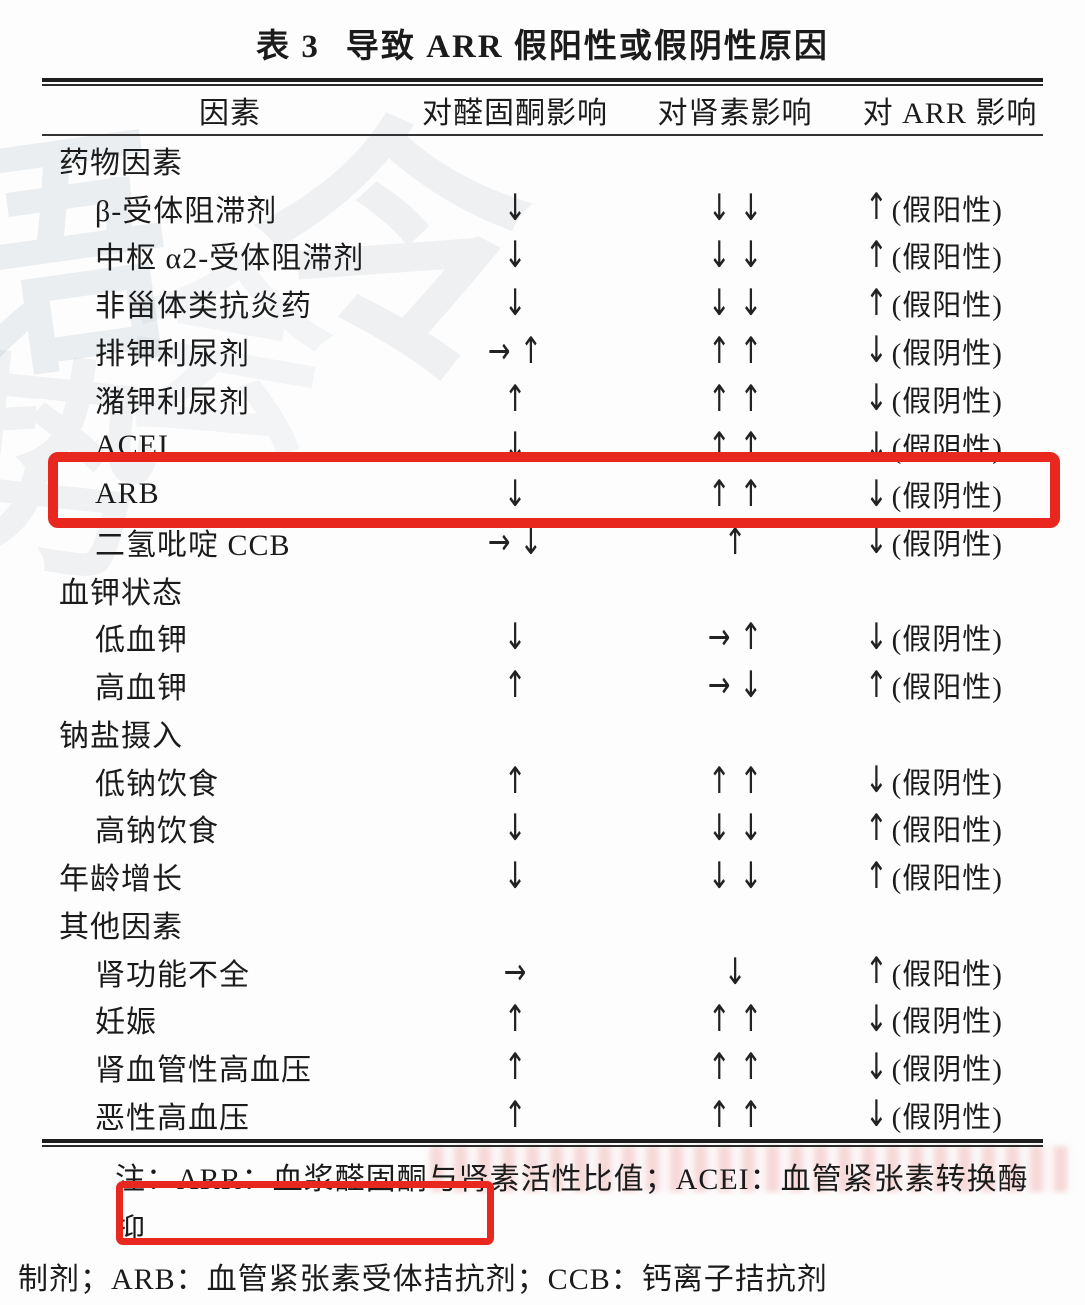 This screenshot has height=1305, width=1085. Describe the element at coordinates (515, 113) in the screenshot. I see `header-aldosterone-effect: 对醛固酮影响` at that location.